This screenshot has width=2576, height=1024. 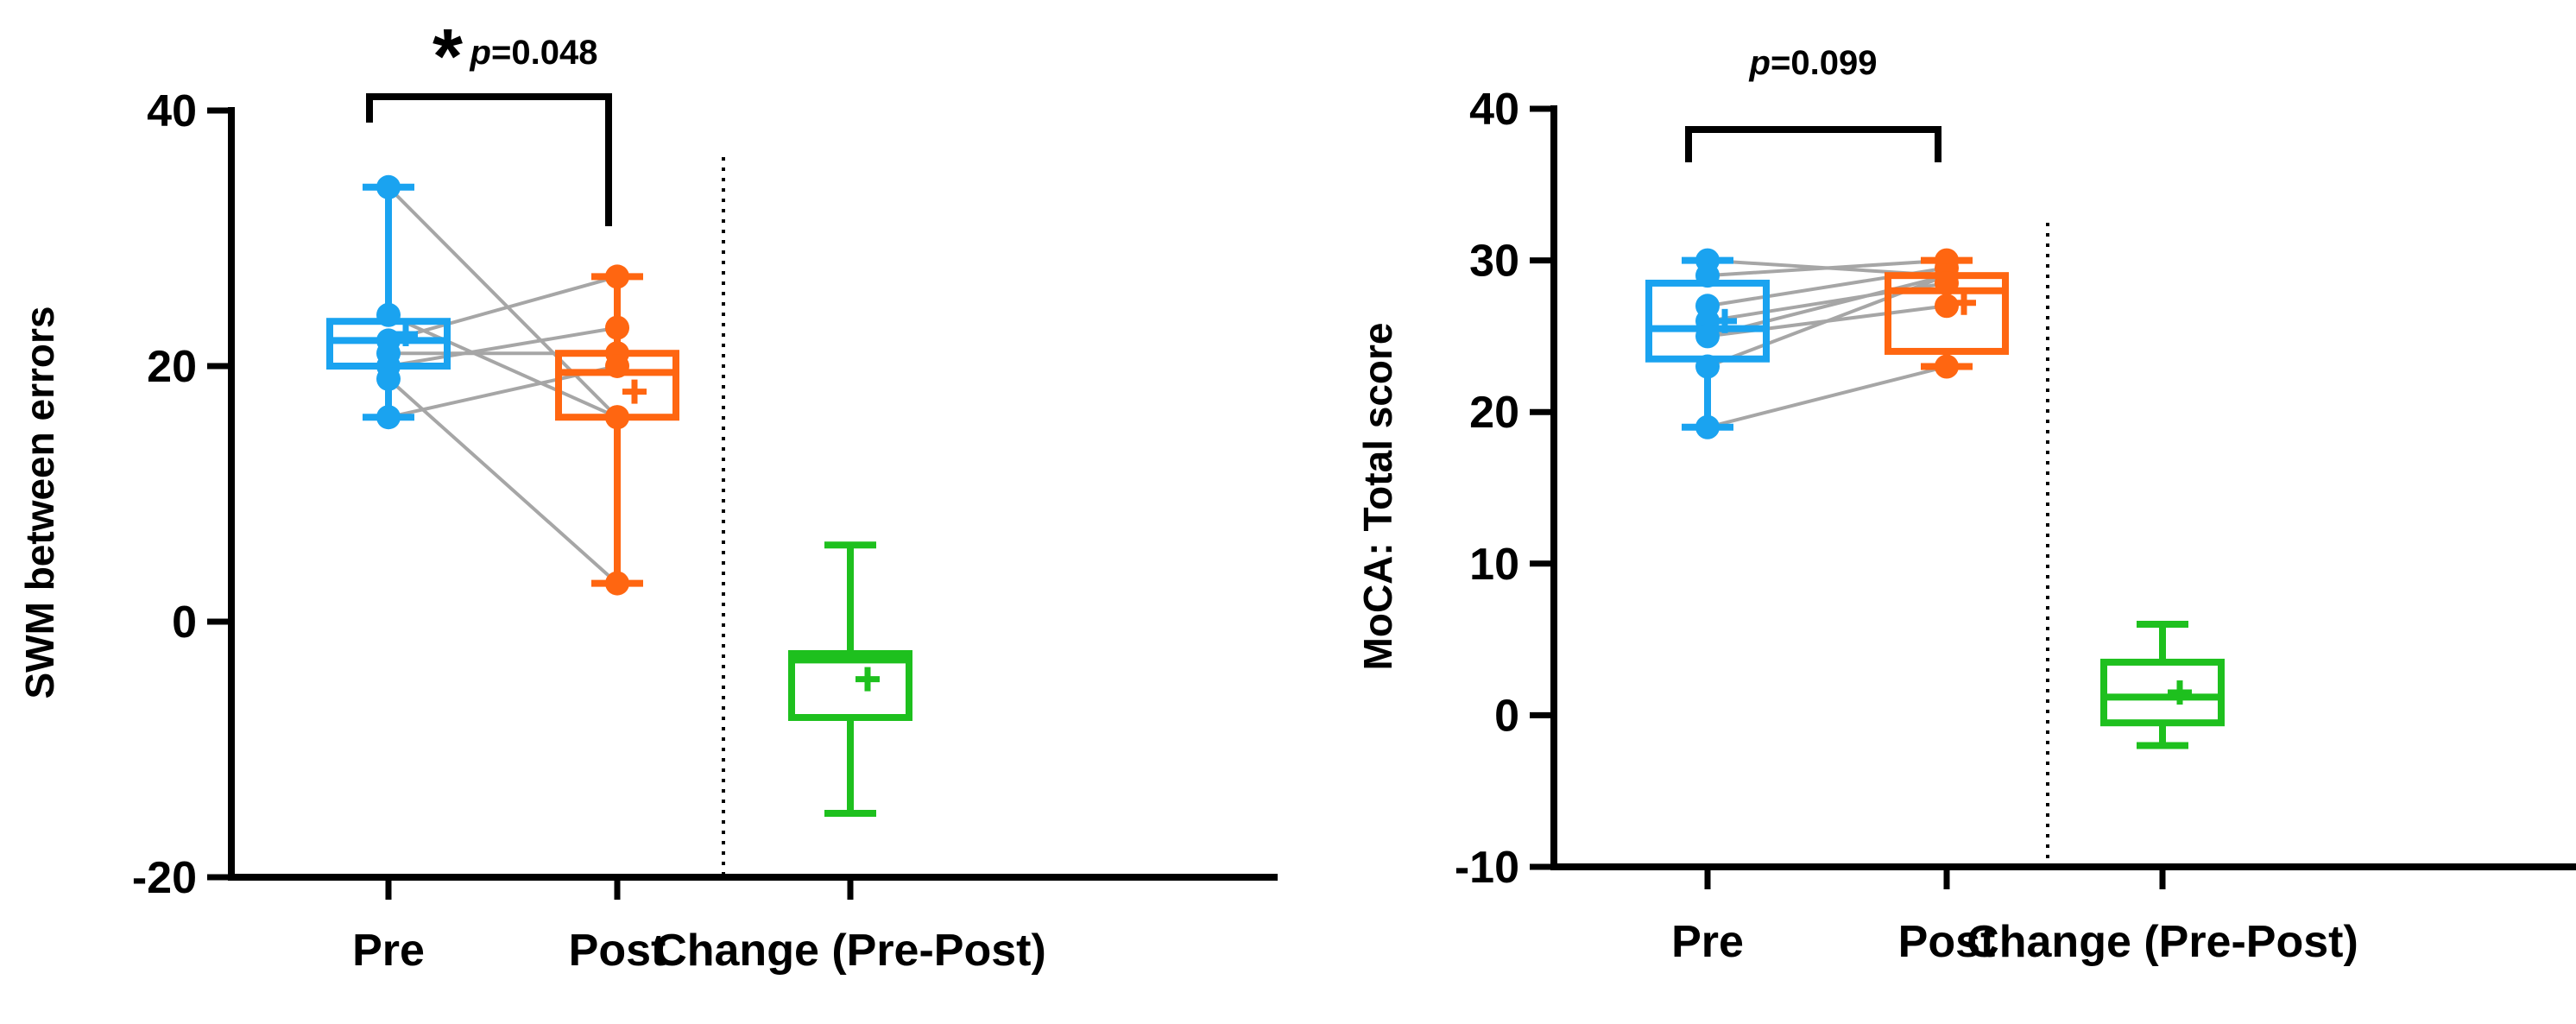 What do you see at coordinates (447, 57) in the screenshot?
I see `significance-star: *` at bounding box center [447, 57].